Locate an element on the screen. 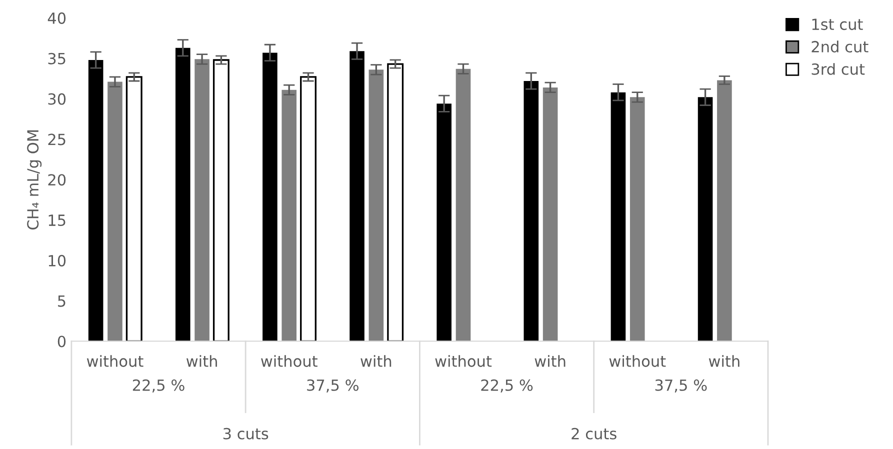 This screenshot has height=449, width=893. y-tick-label: 40 is located at coordinates (57, 18).